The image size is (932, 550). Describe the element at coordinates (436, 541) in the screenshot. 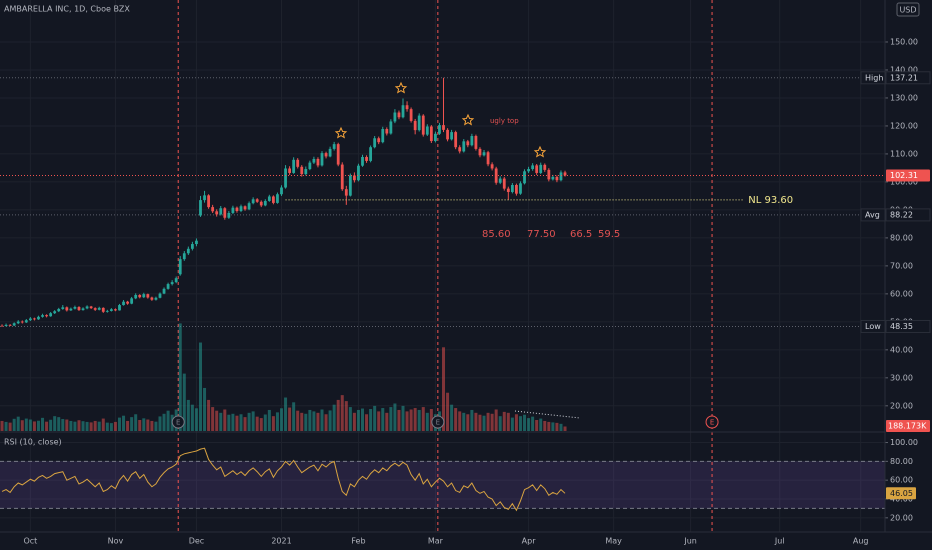

I see `x-tick-label: Mar` at that location.